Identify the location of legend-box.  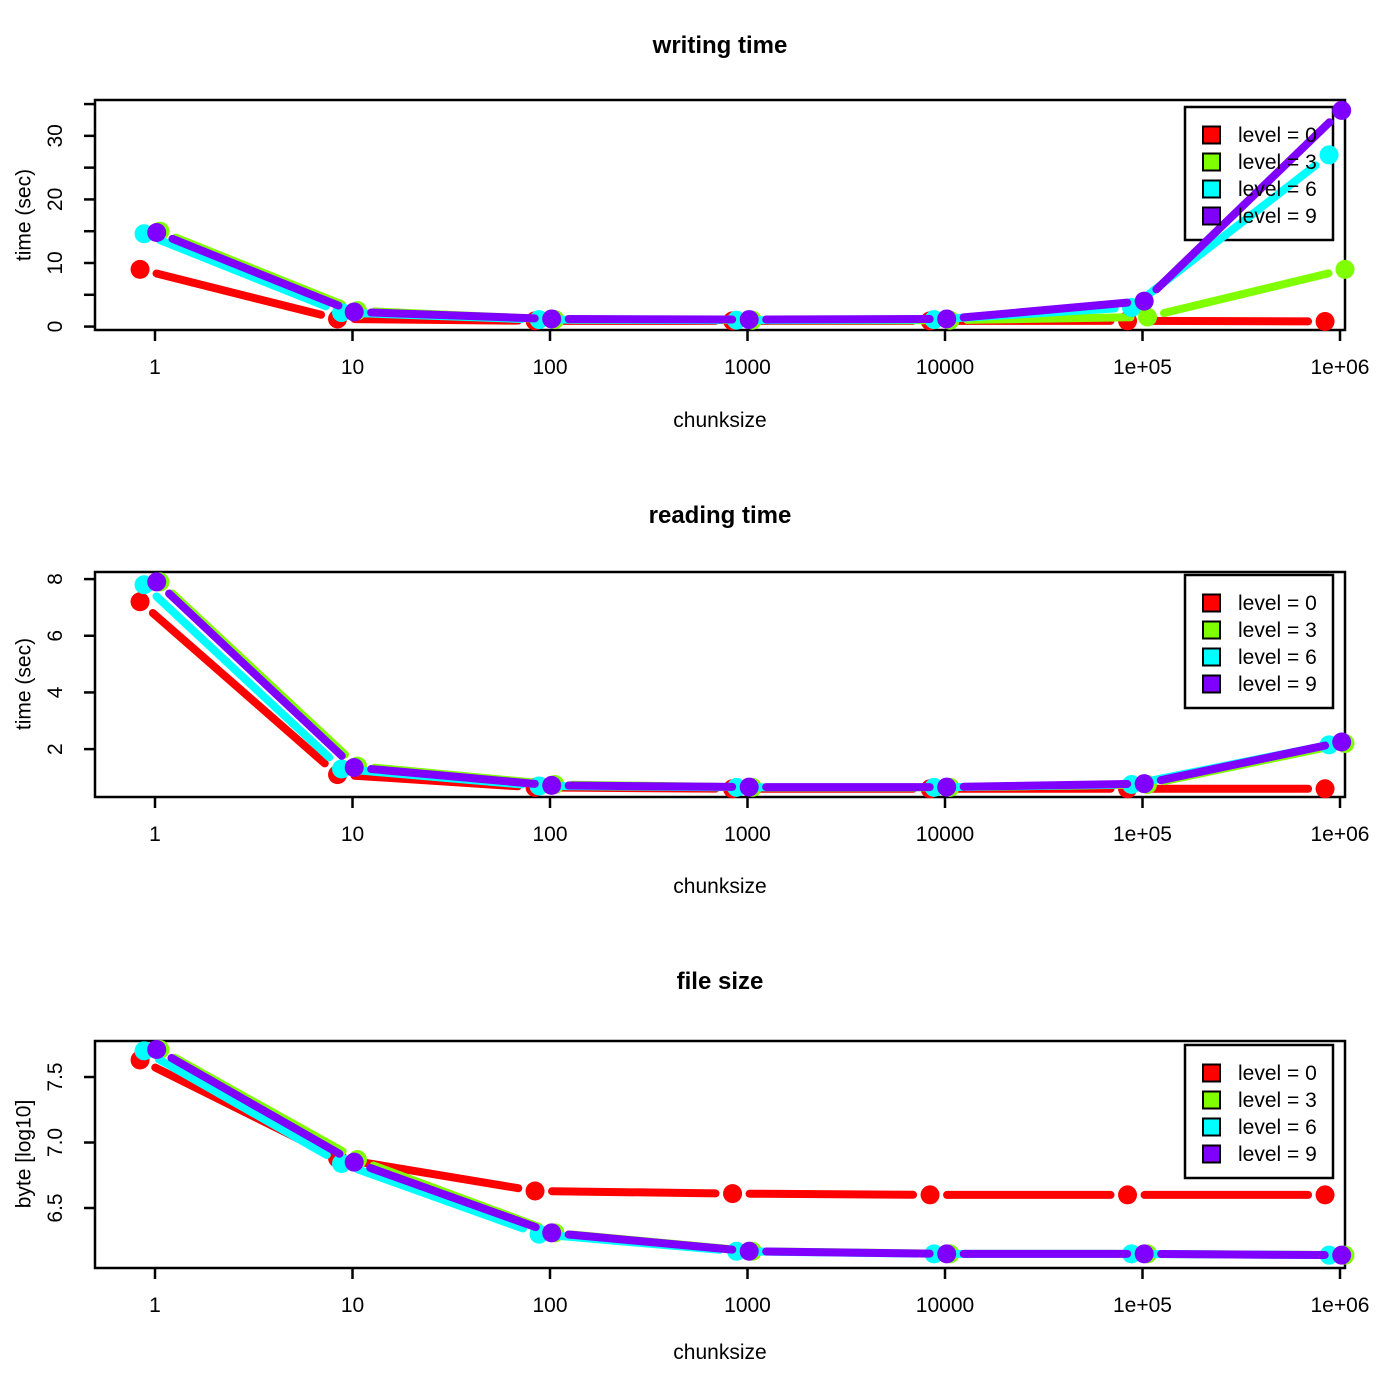
(1259, 641).